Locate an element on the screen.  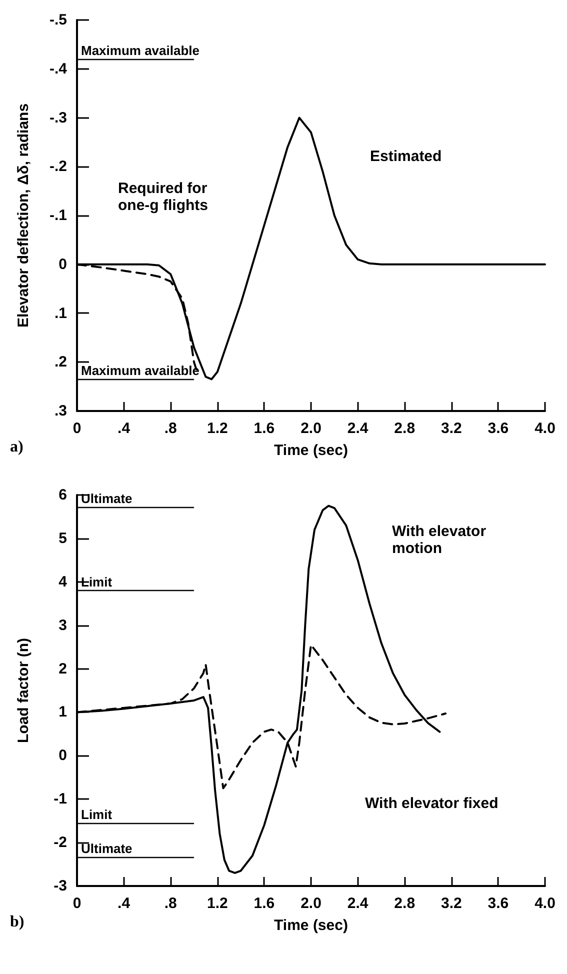
annotation: Estimated is located at coordinates (406, 156).